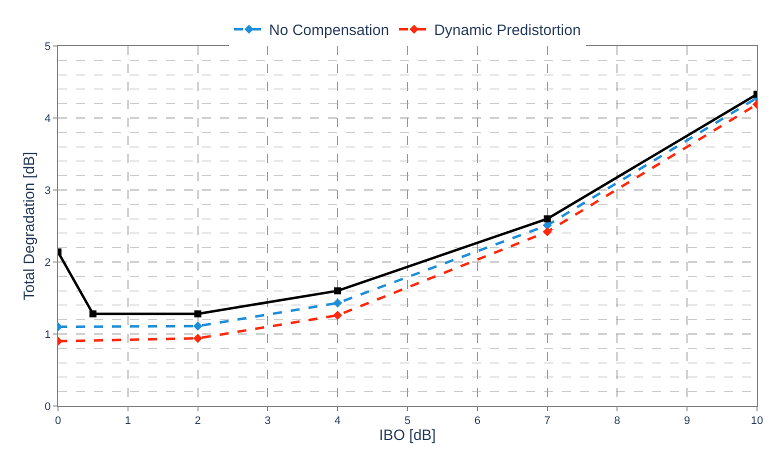 The width and height of the screenshot is (777, 451). I want to click on x-tick-label: 0, so click(58, 421).